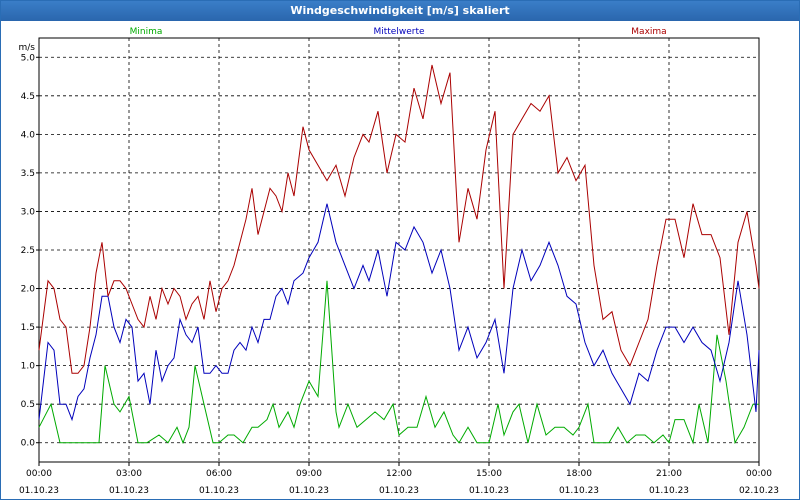  What do you see at coordinates (28, 212) in the screenshot?
I see `y-tick-label: 3.0` at bounding box center [28, 212].